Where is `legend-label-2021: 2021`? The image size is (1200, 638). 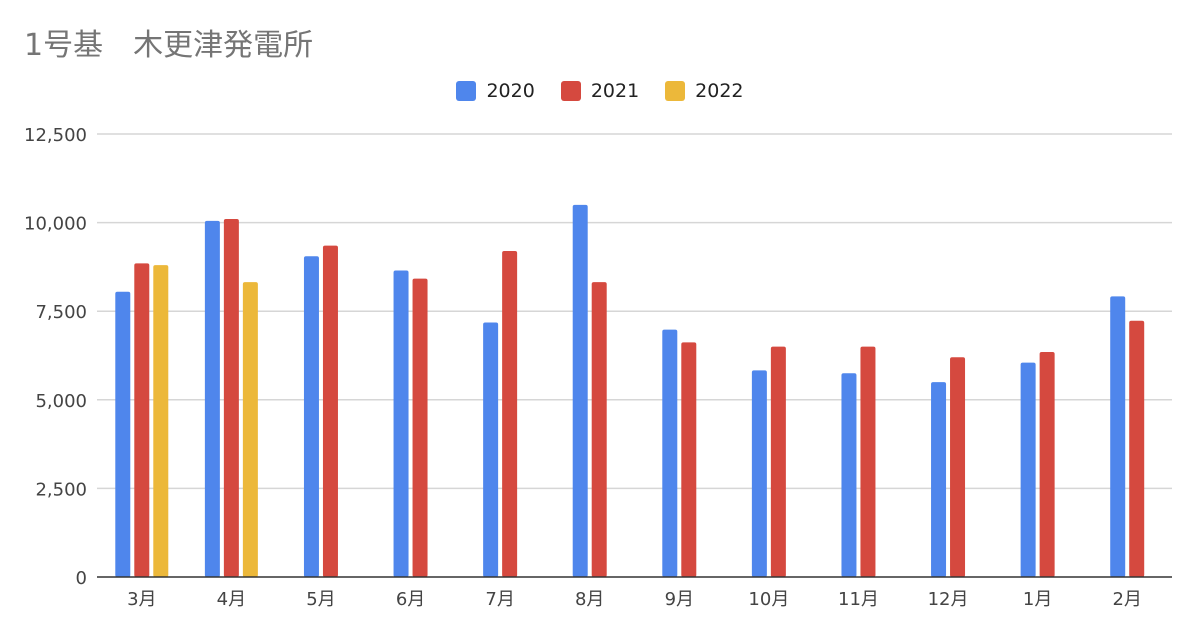
legend-label-2021: 2021 is located at coordinates (615, 91).